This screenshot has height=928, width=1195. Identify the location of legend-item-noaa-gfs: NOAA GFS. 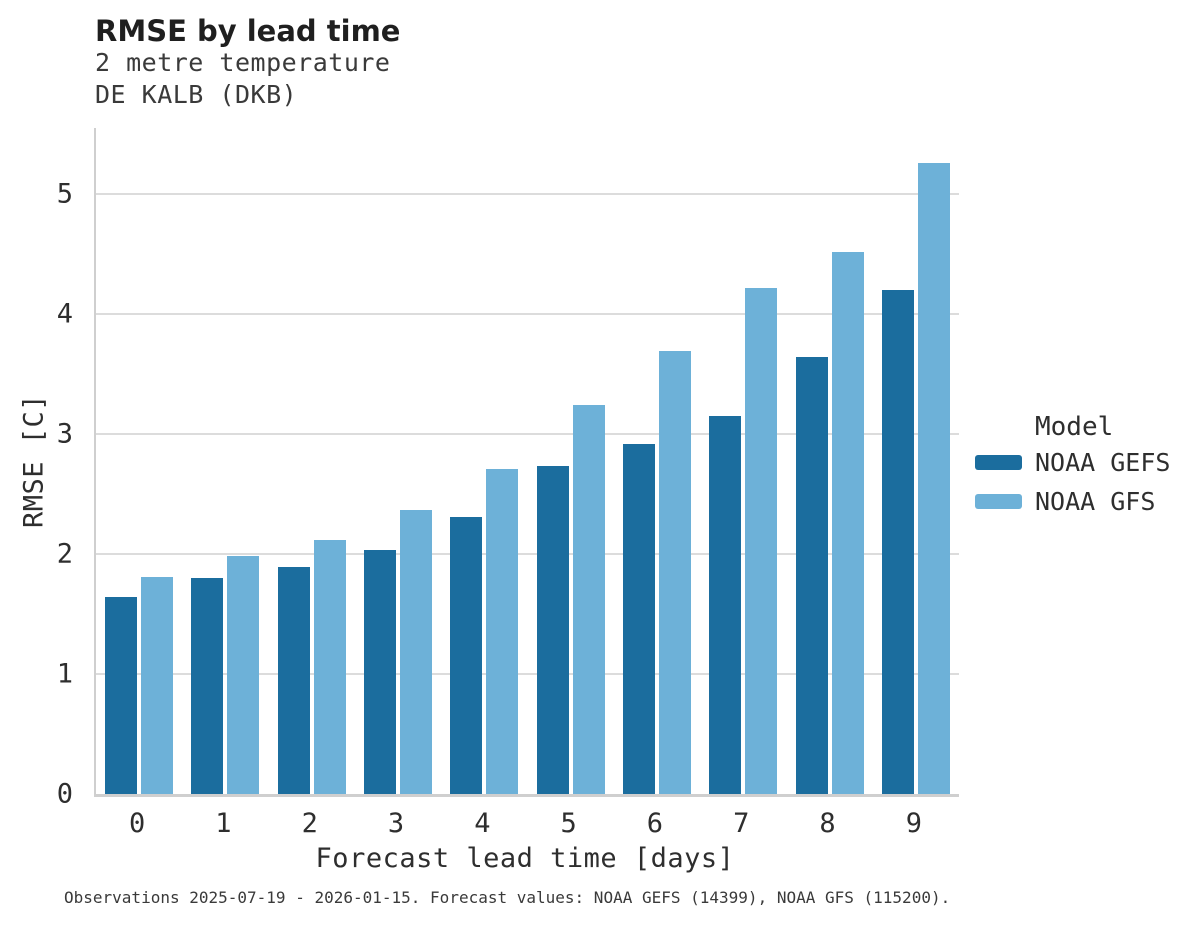
(1065, 501).